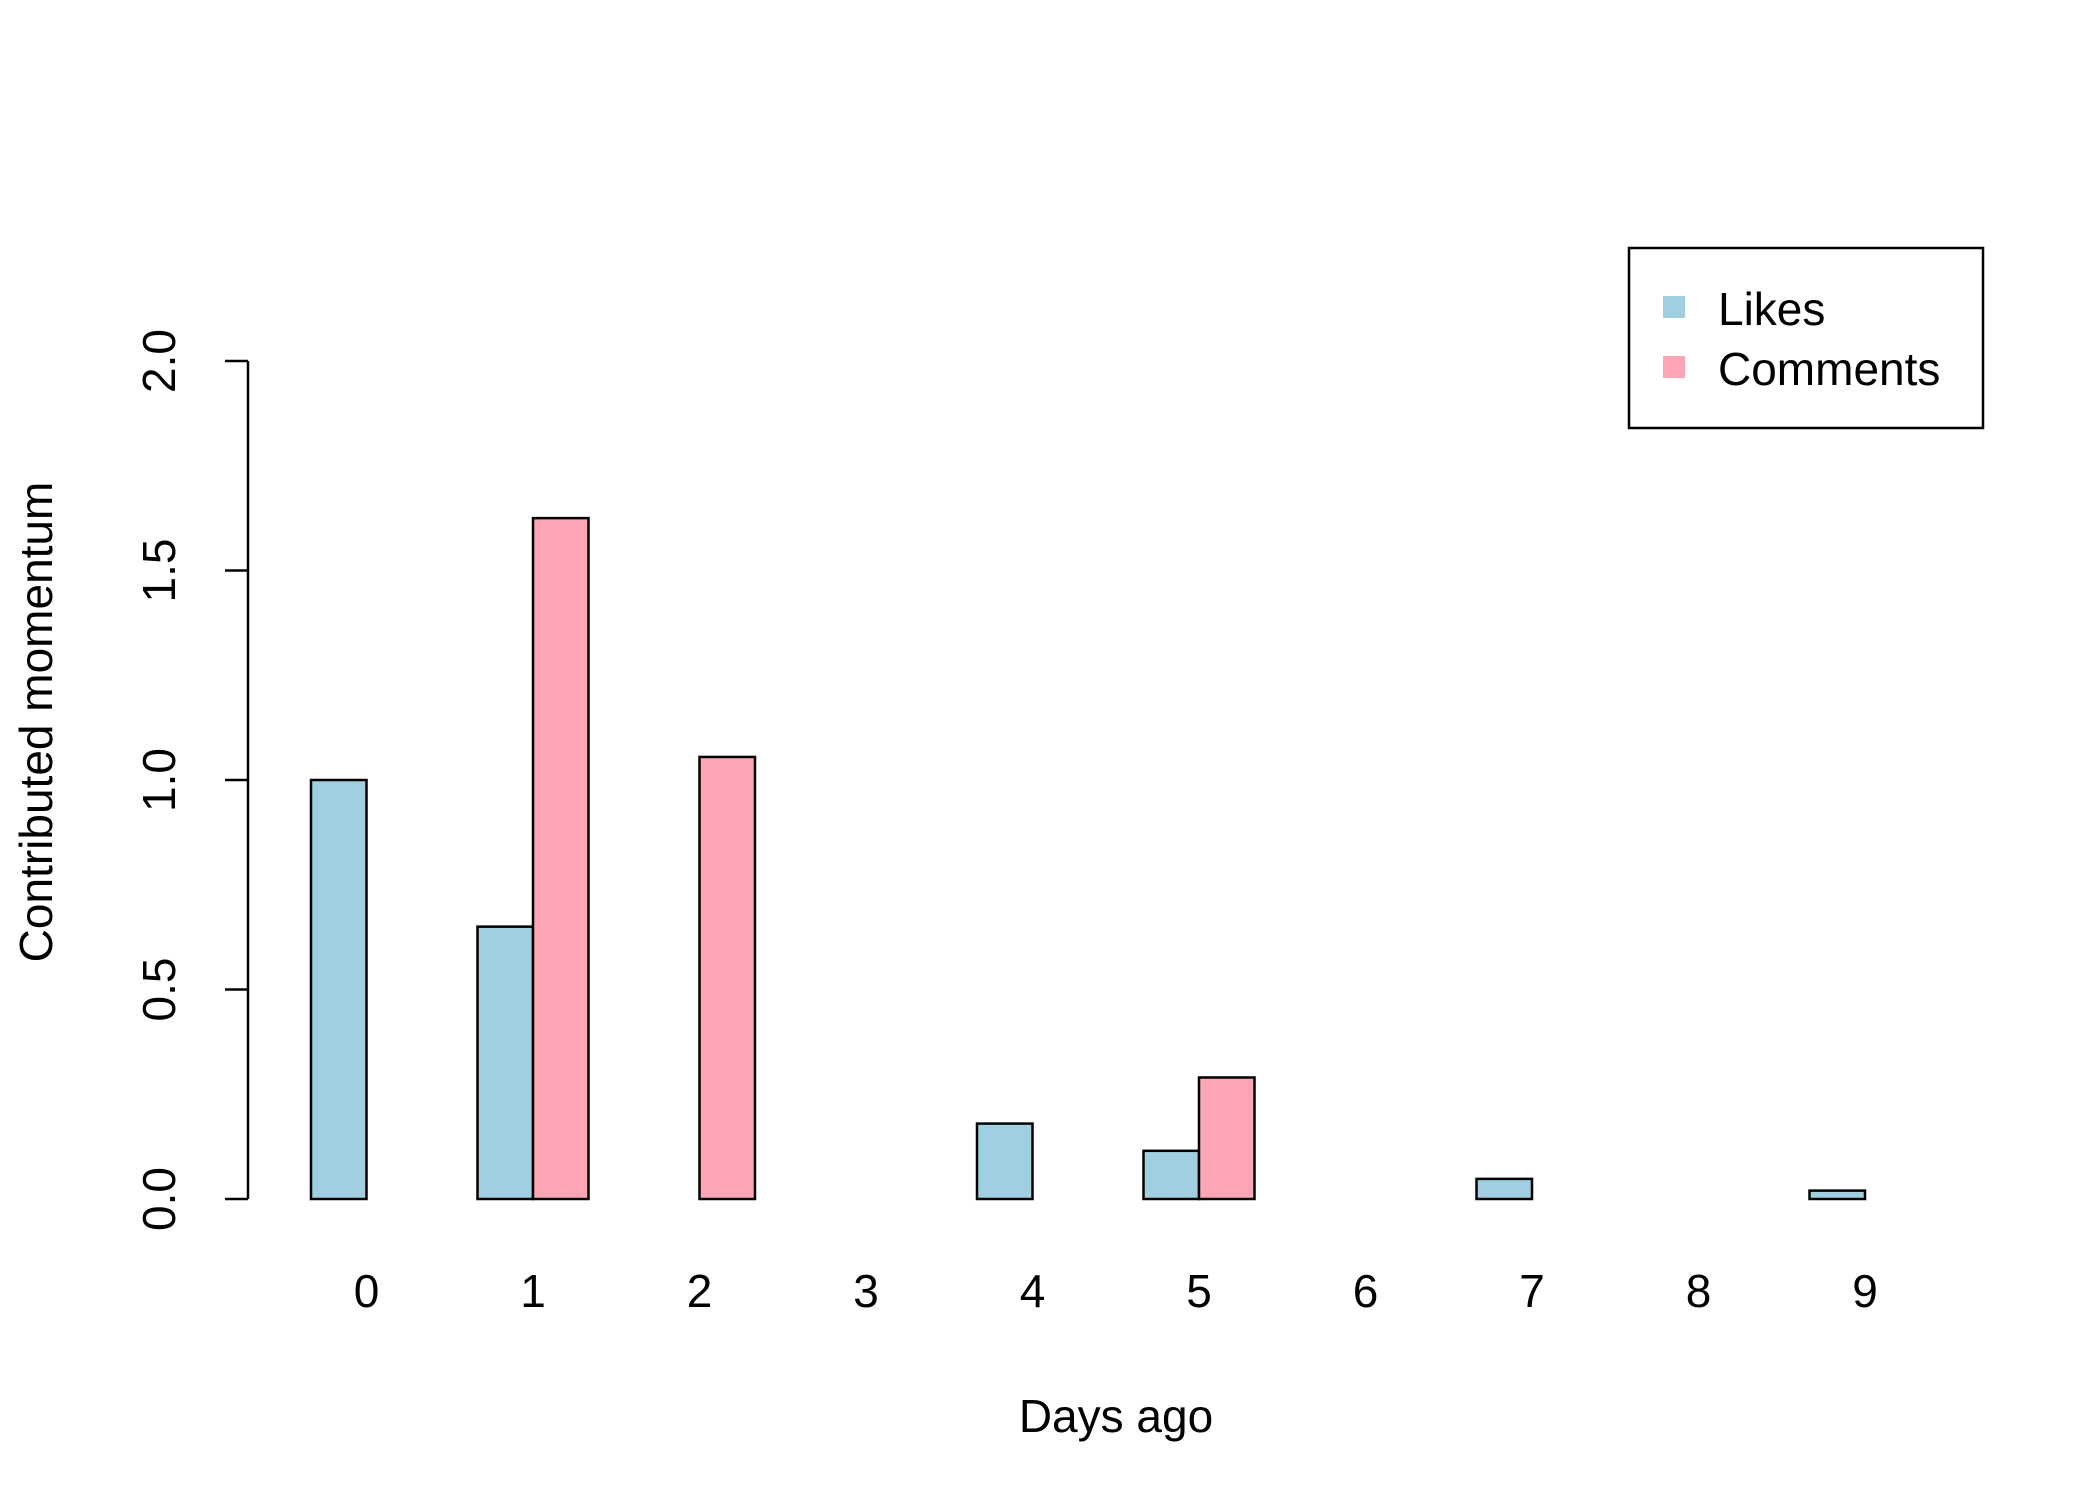 The image size is (2100, 1505). Describe the element at coordinates (1771, 309) in the screenshot. I see `legend-label-likes: Likes` at that location.